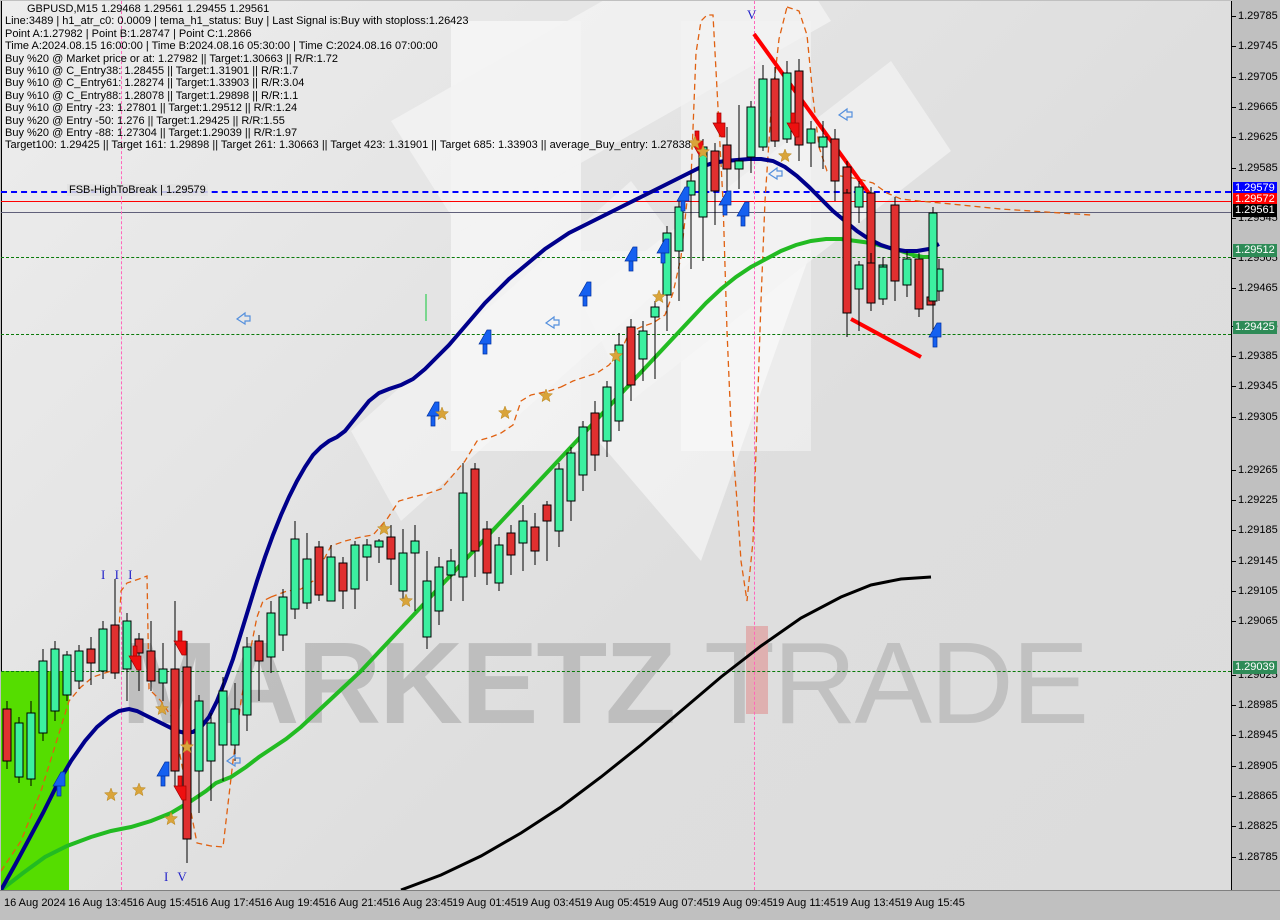 This screenshot has width=1280, height=920. I want to click on time-tick: 16 Aug 13:45, so click(100, 903).